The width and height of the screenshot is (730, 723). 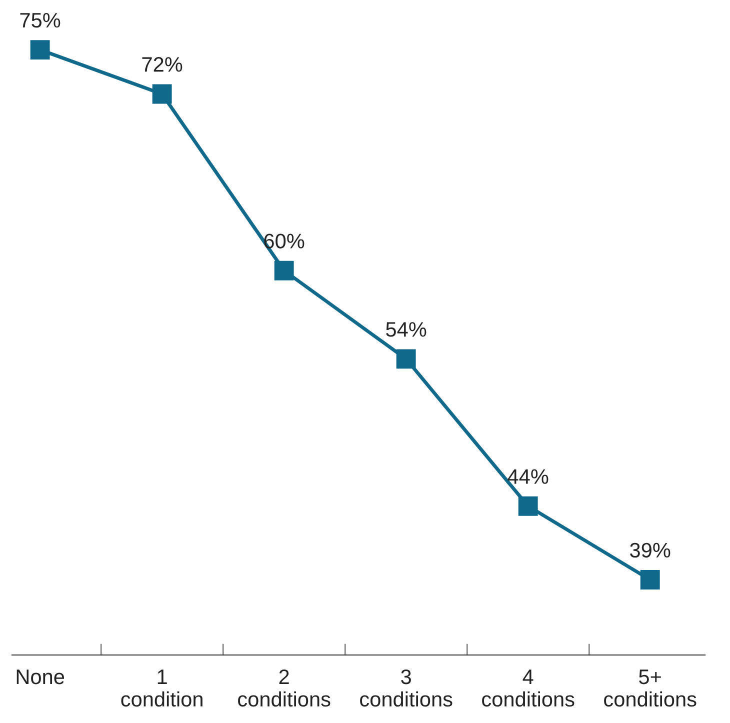 What do you see at coordinates (40, 677) in the screenshot?
I see `x-tick-label: None` at bounding box center [40, 677].